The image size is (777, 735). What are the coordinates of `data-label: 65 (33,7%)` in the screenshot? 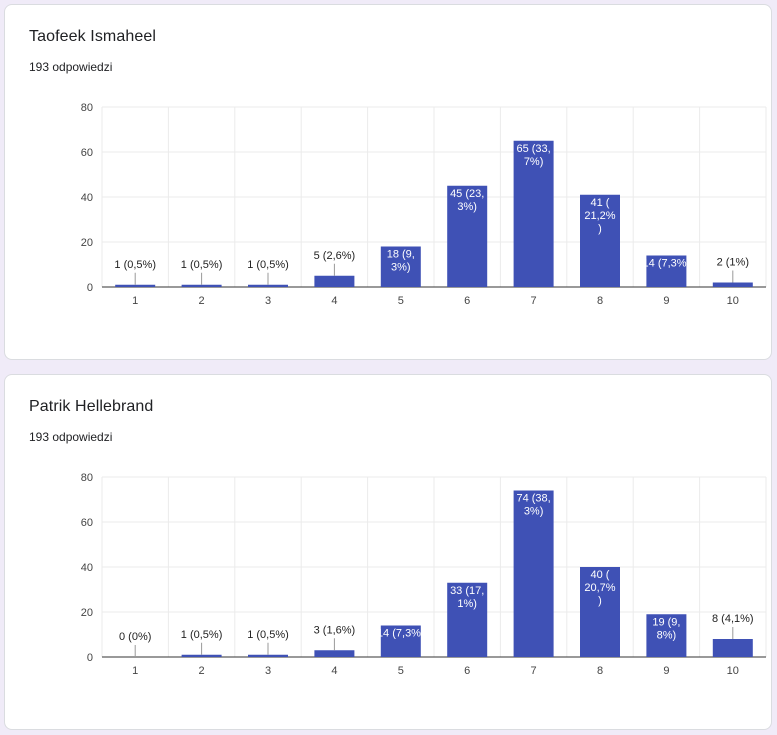 It's located at (533, 155).